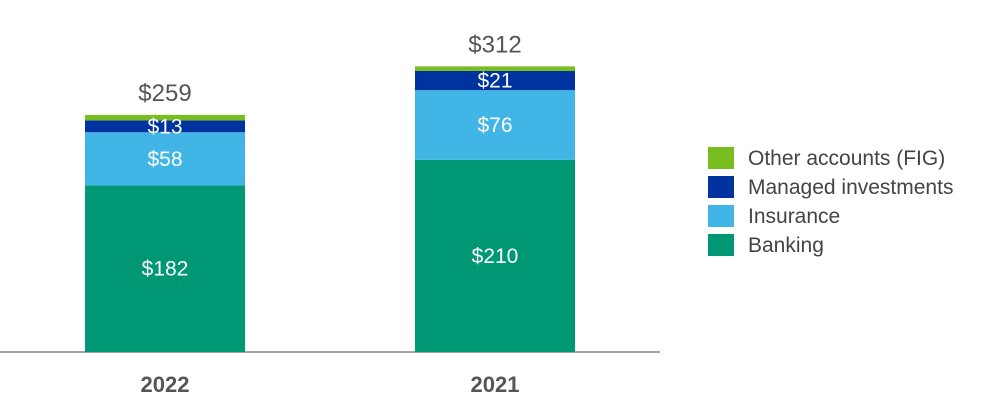 Image resolution: width=1000 pixels, height=400 pixels. I want to click on legend-label-banking: Banking, so click(786, 245).